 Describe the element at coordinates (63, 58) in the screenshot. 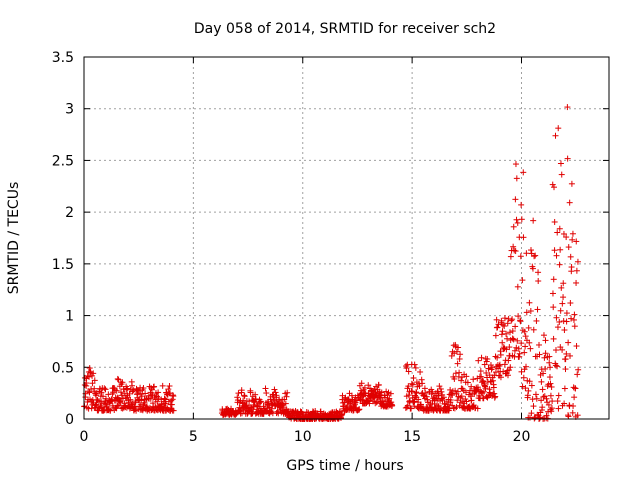

I see `y-tick-label: 3.5` at that location.